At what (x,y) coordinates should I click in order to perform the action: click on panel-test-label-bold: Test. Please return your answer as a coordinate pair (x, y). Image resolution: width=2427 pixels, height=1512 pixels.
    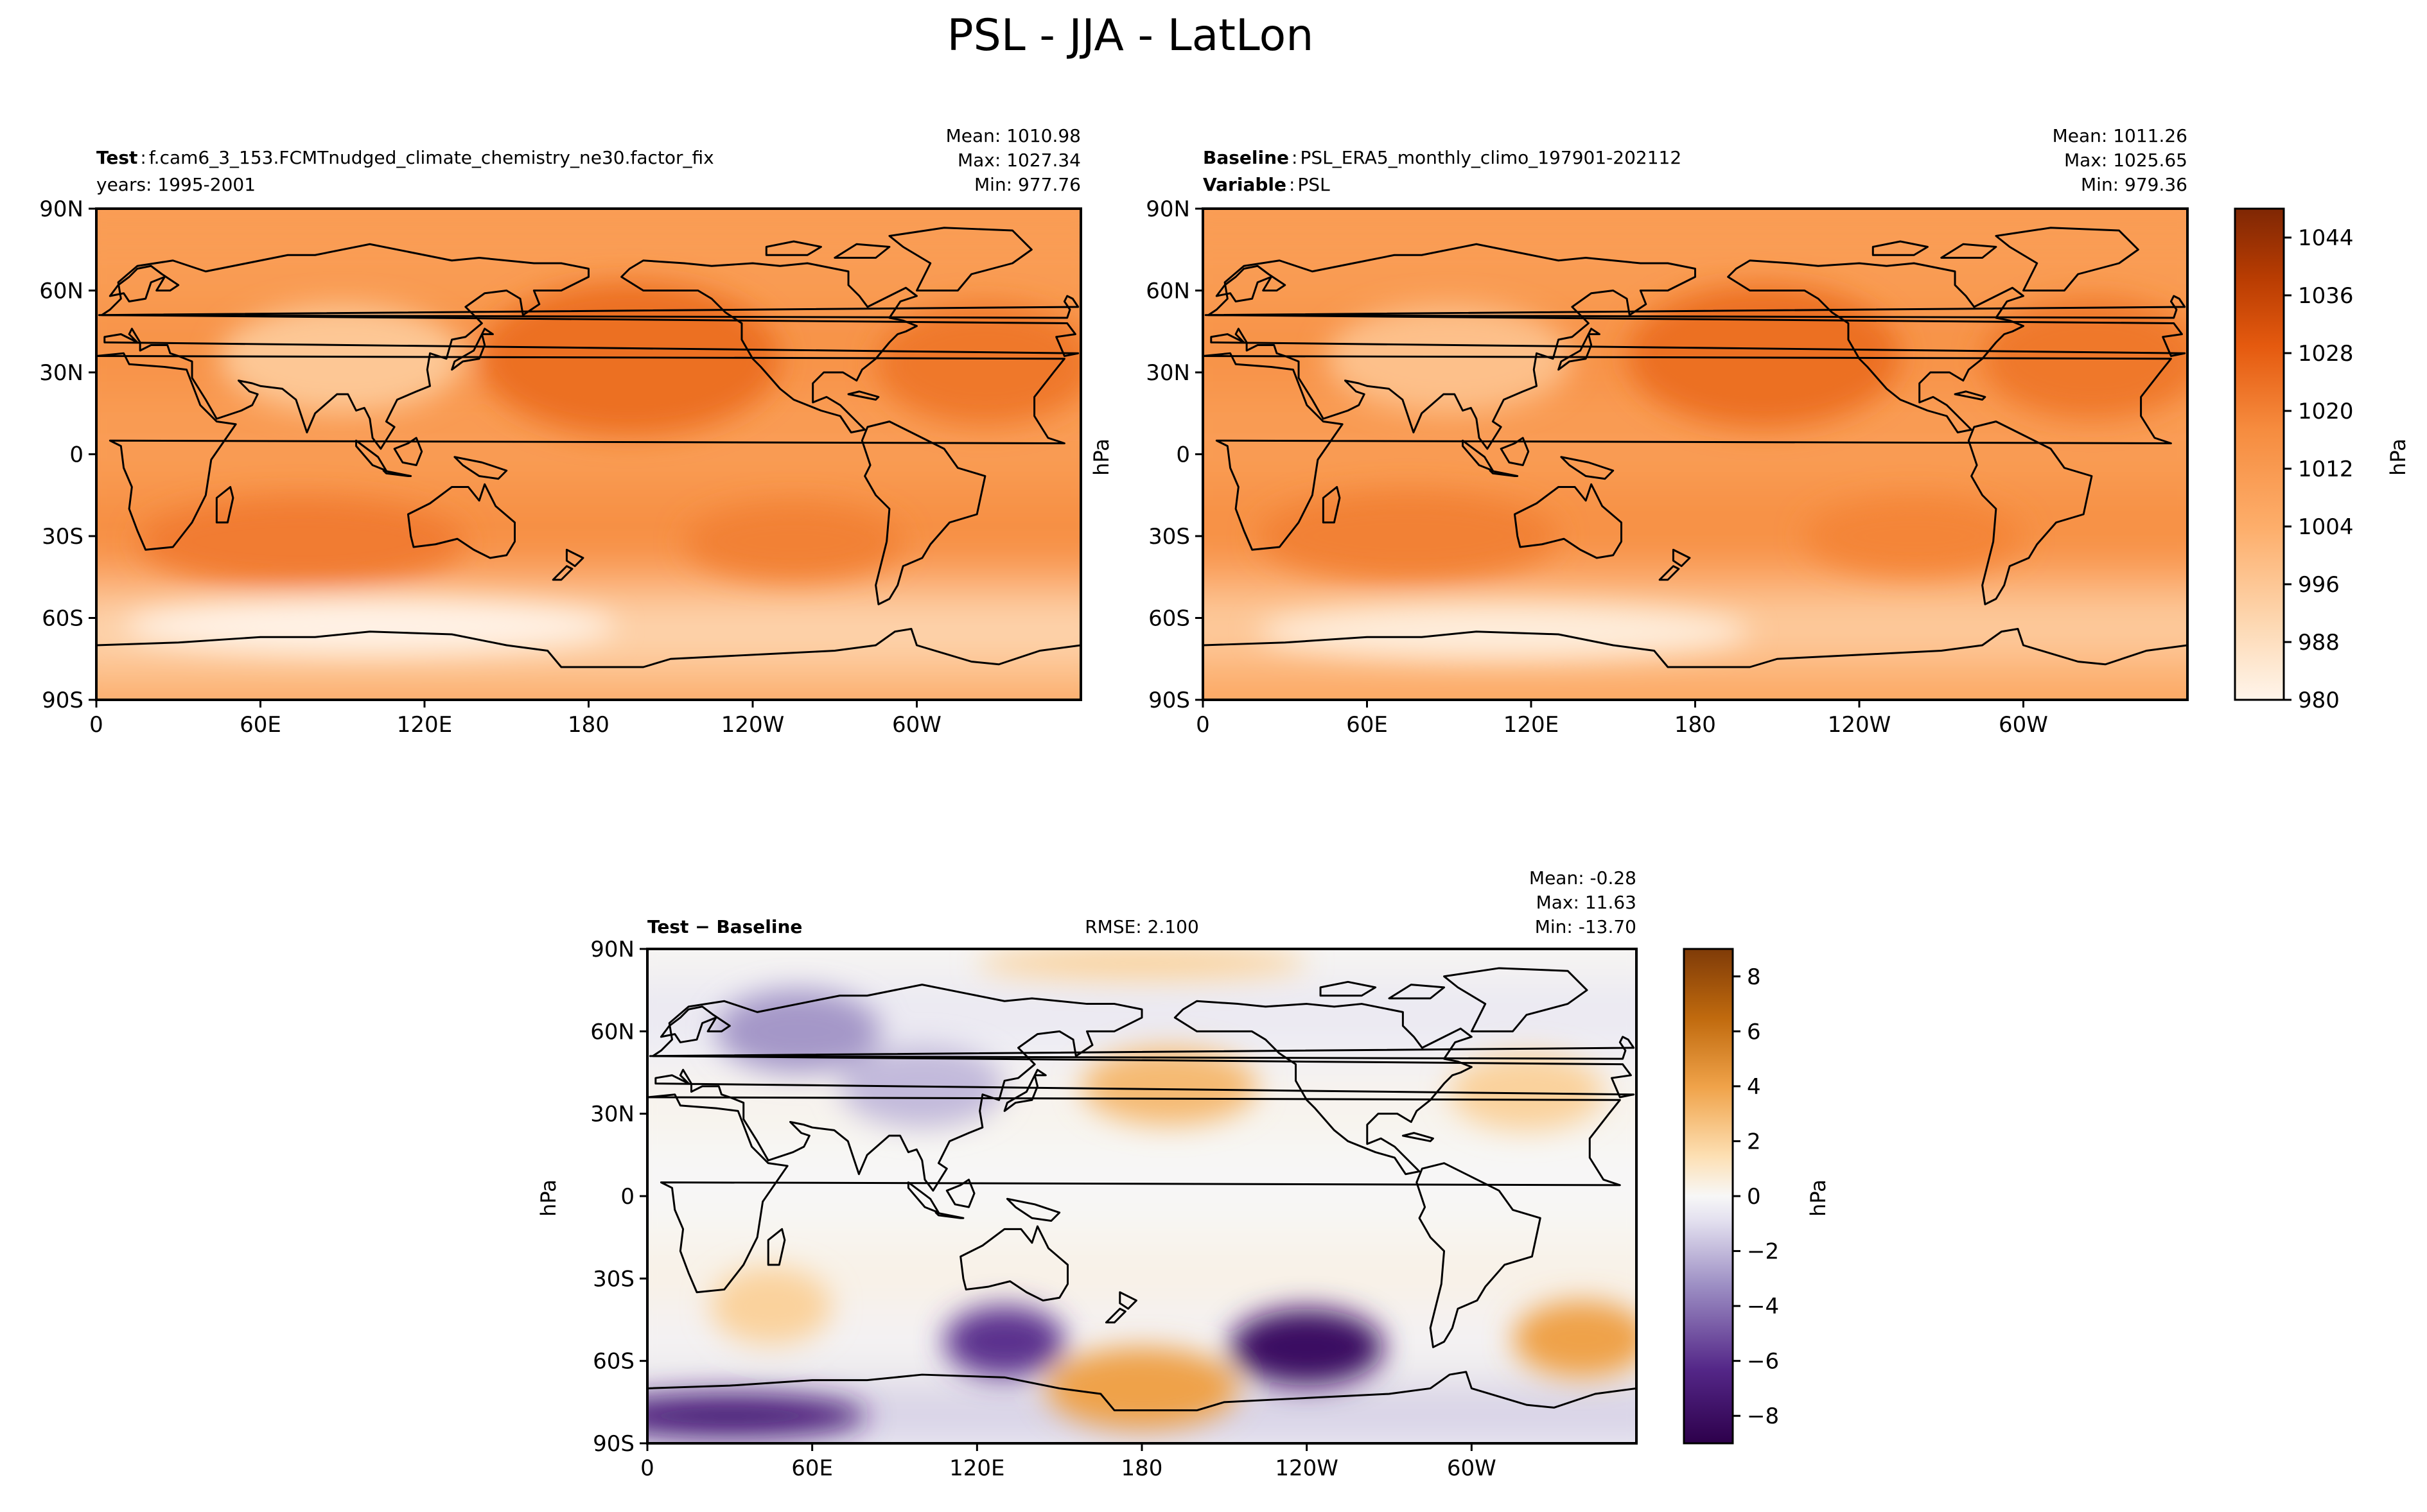
    Looking at the image, I should click on (116, 157).